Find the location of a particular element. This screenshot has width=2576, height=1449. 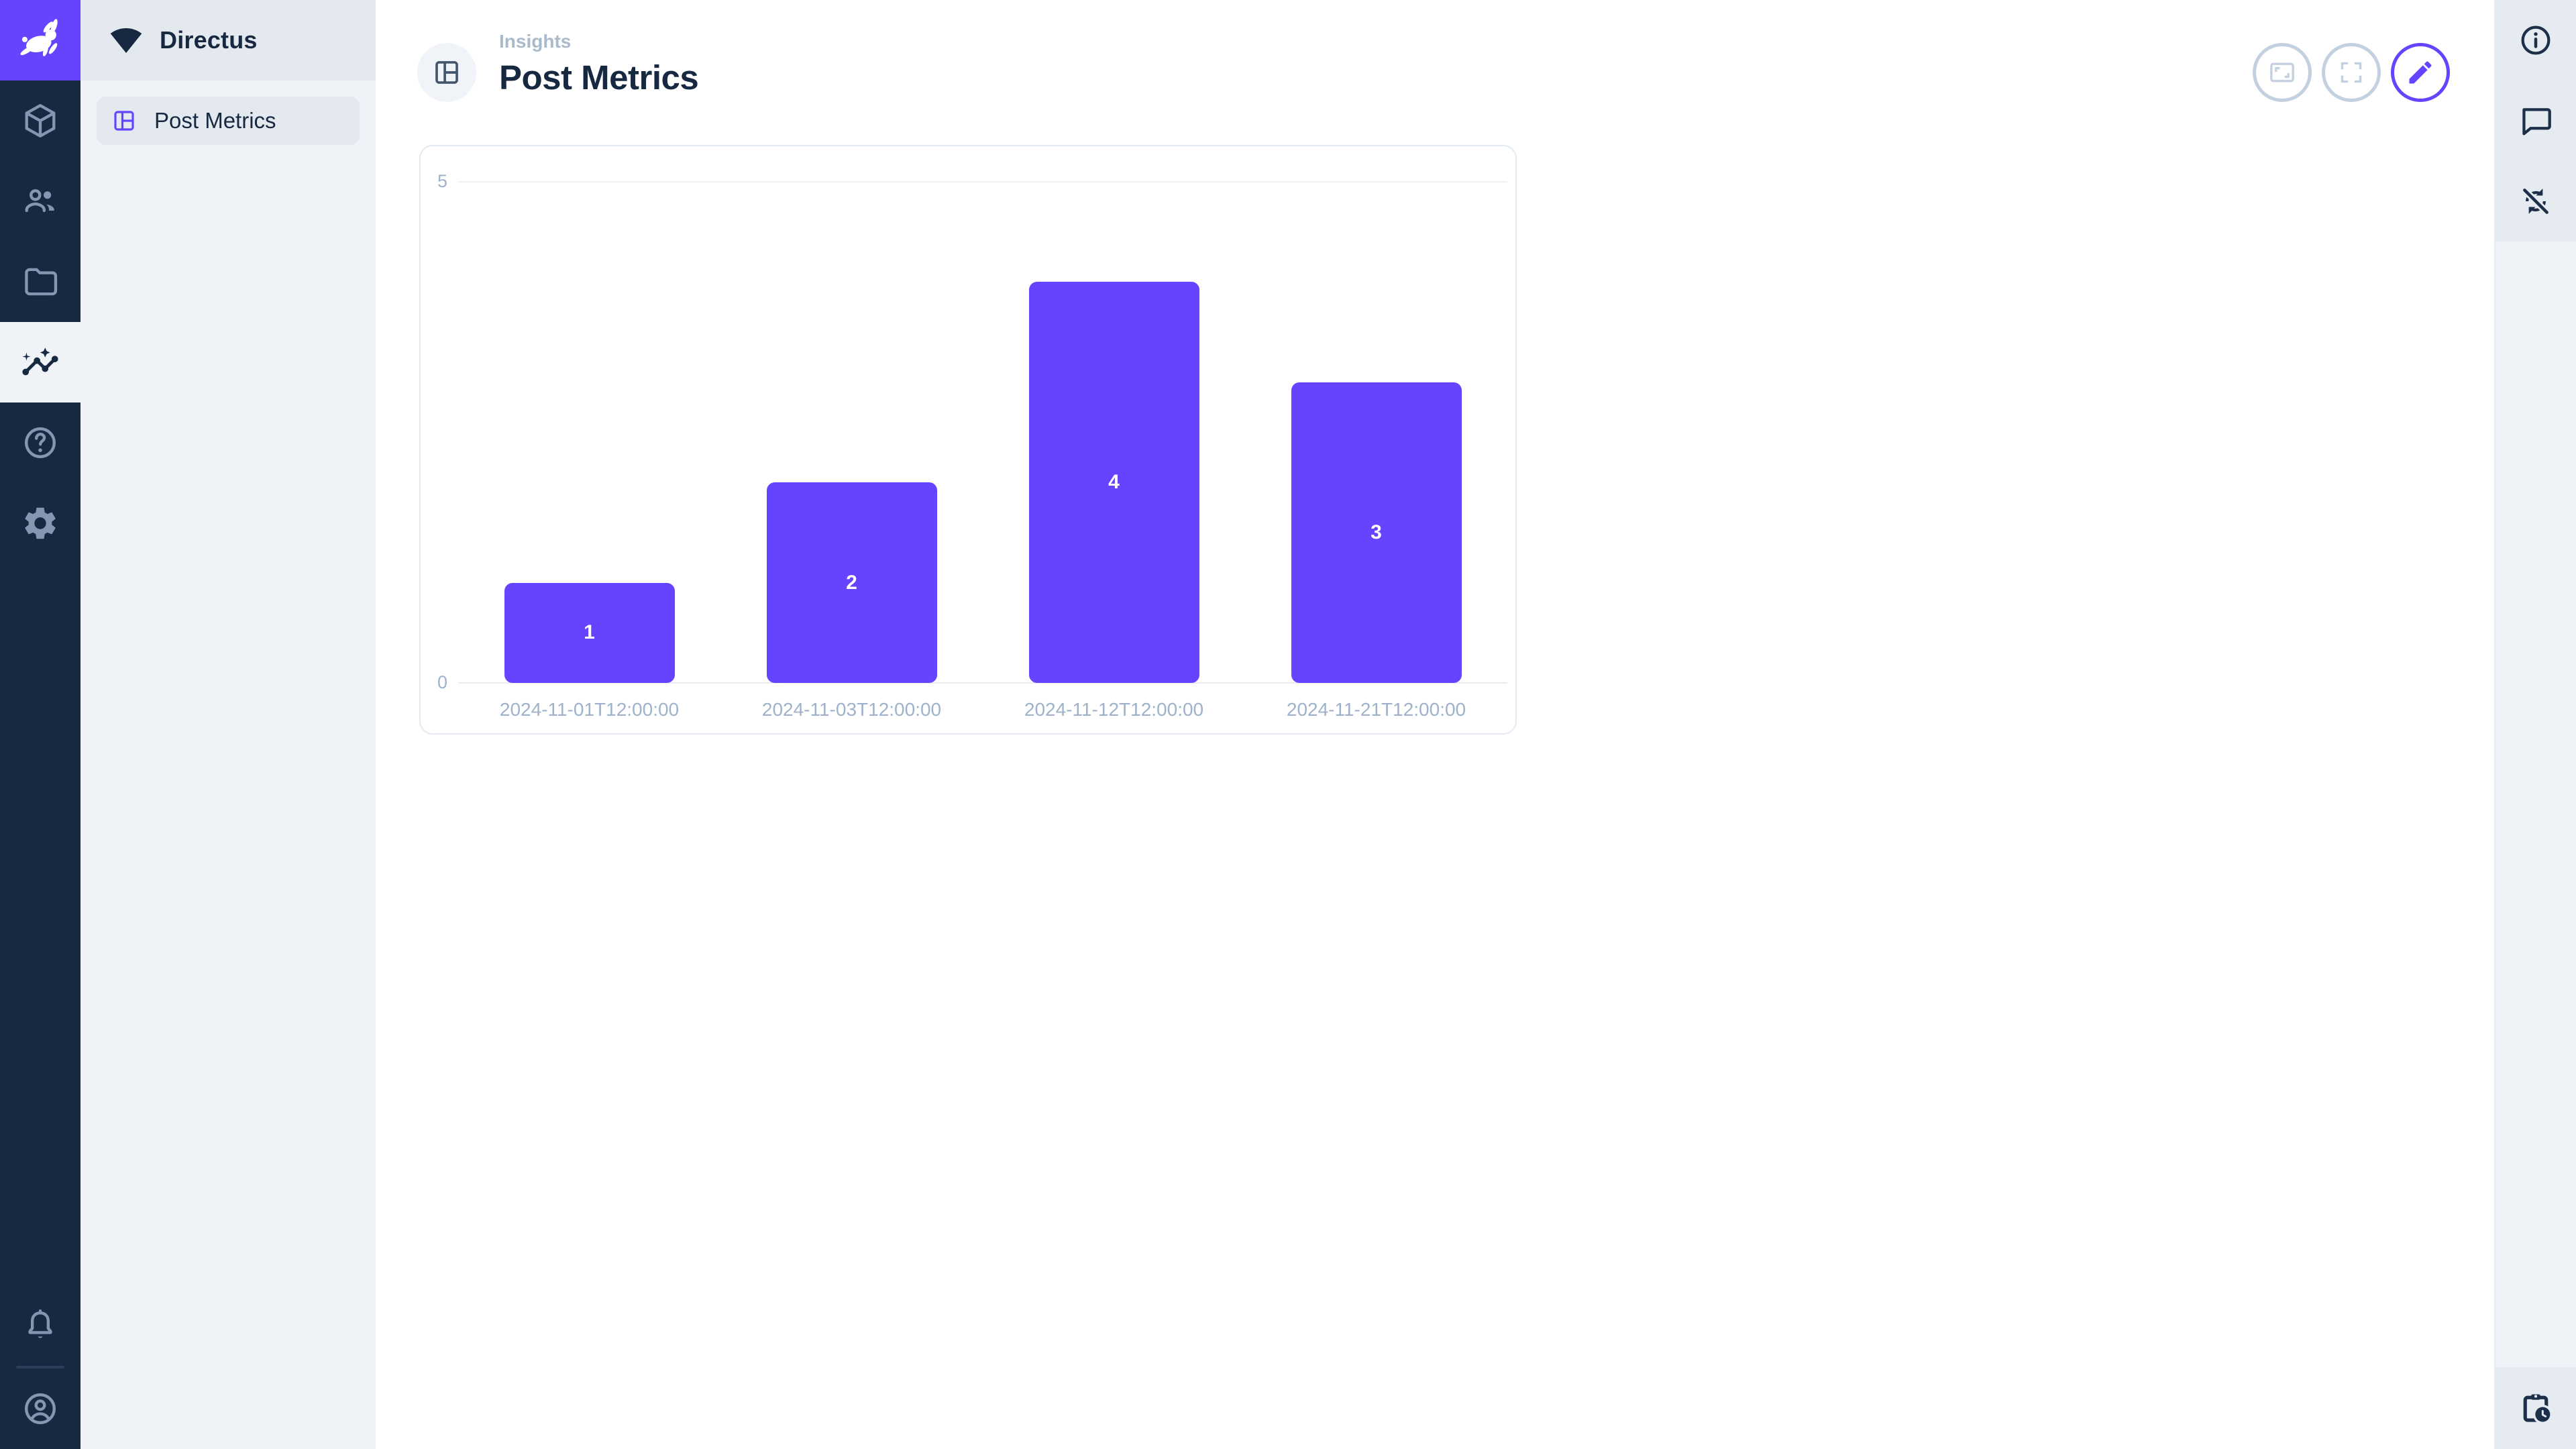

help-icon is located at coordinates (40, 442).